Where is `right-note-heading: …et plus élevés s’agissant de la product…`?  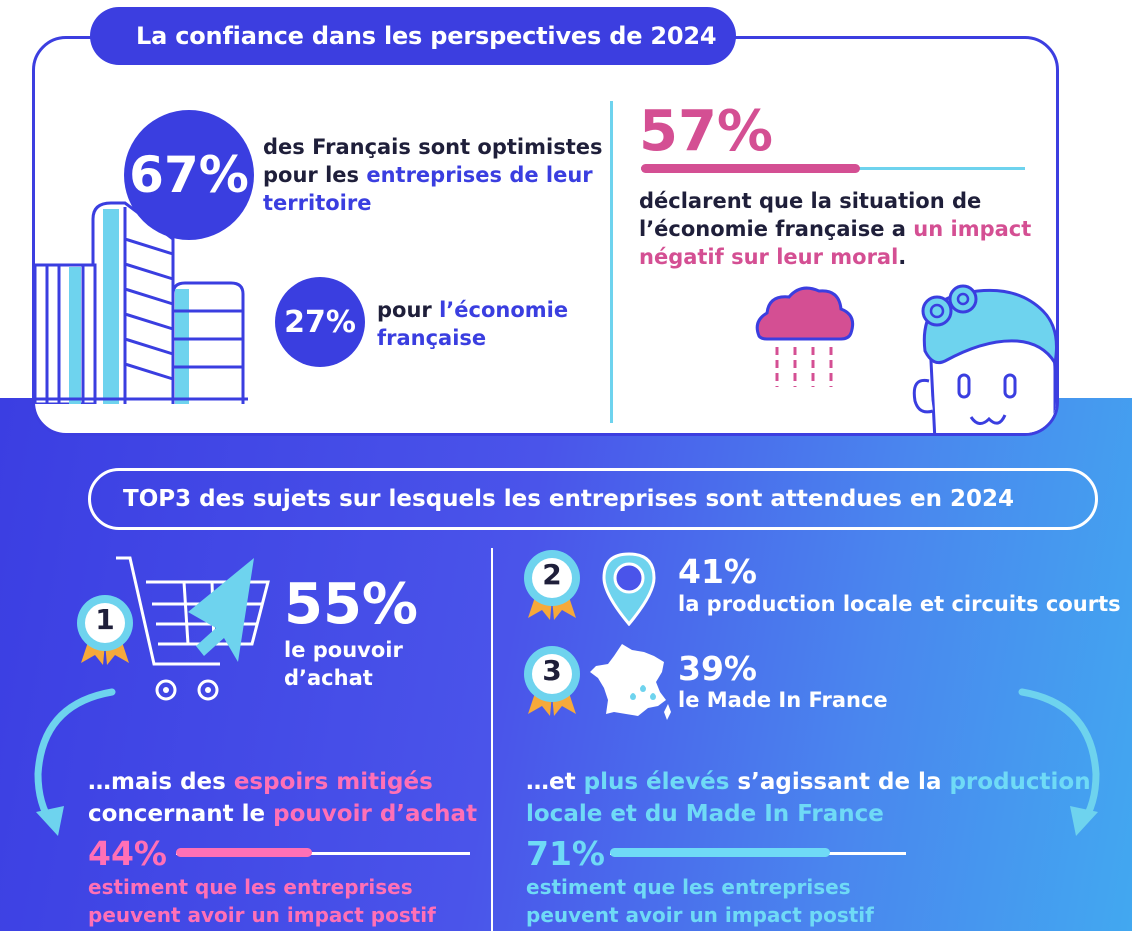
right-note-heading: …et plus élevés s’agissant de la product… is located at coordinates (808, 798).